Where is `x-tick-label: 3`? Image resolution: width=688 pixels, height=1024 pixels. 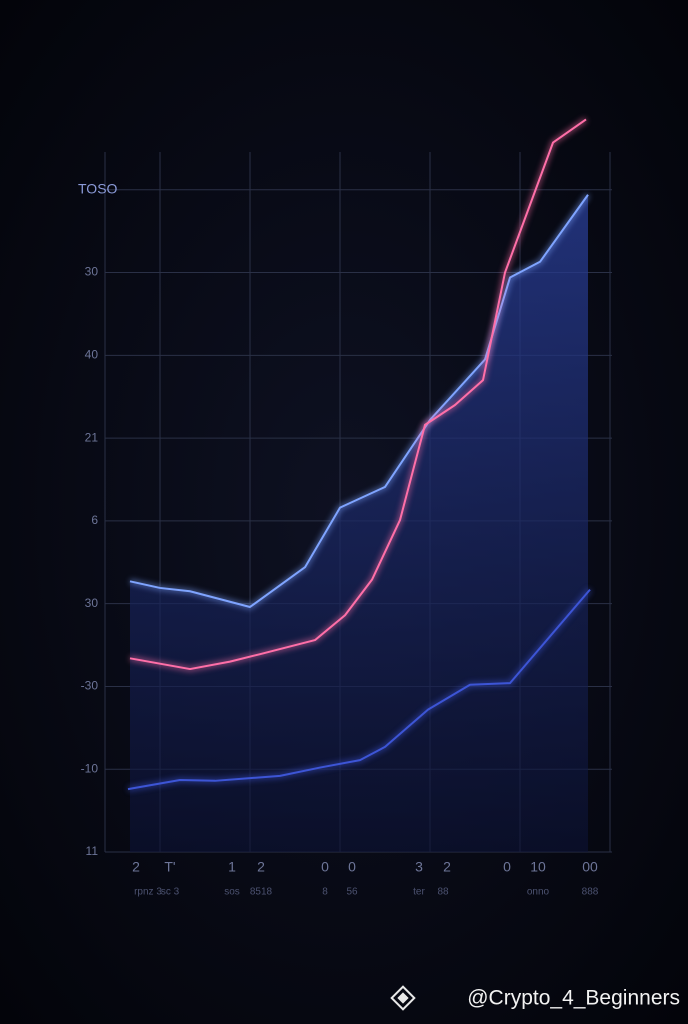 x-tick-label: 3 is located at coordinates (419, 867).